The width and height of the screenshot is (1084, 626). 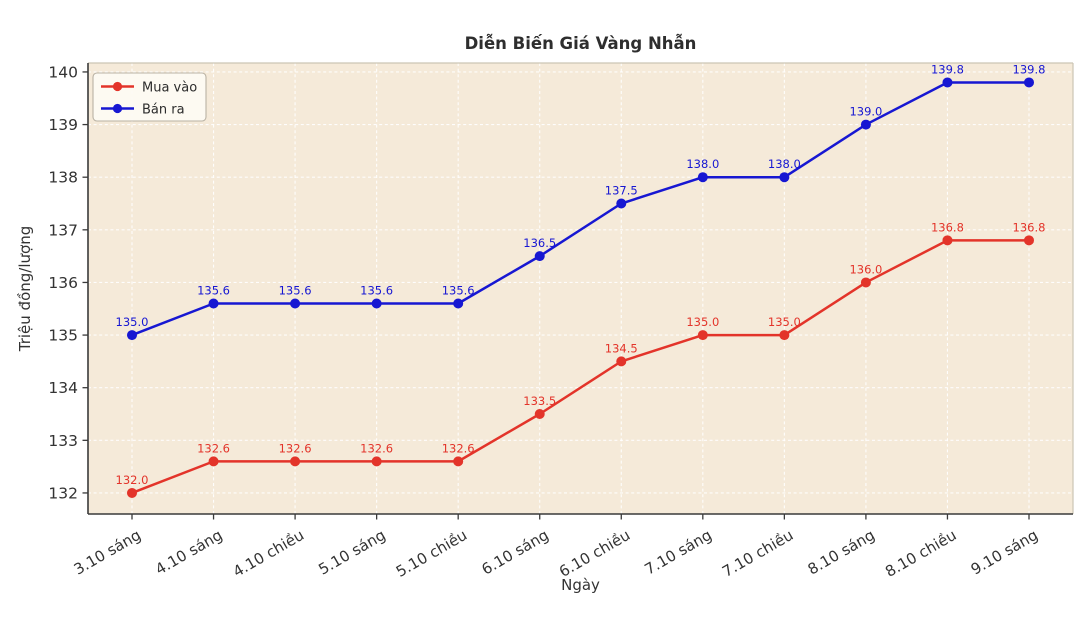 I want to click on legend-label: Mua vào, so click(x=169, y=87).